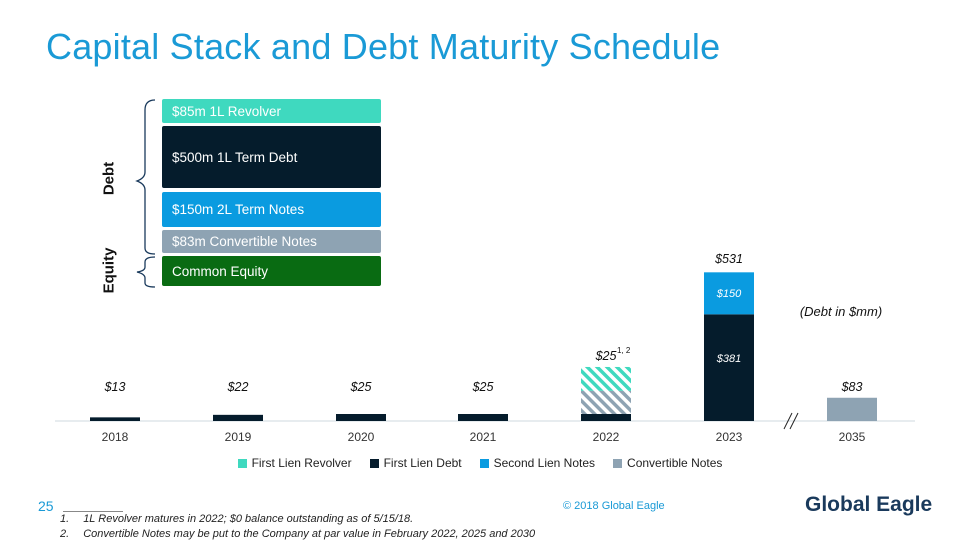 The width and height of the screenshot is (960, 542). What do you see at coordinates (869, 504) in the screenshot?
I see `global-eagle-logo: Global Eagle` at bounding box center [869, 504].